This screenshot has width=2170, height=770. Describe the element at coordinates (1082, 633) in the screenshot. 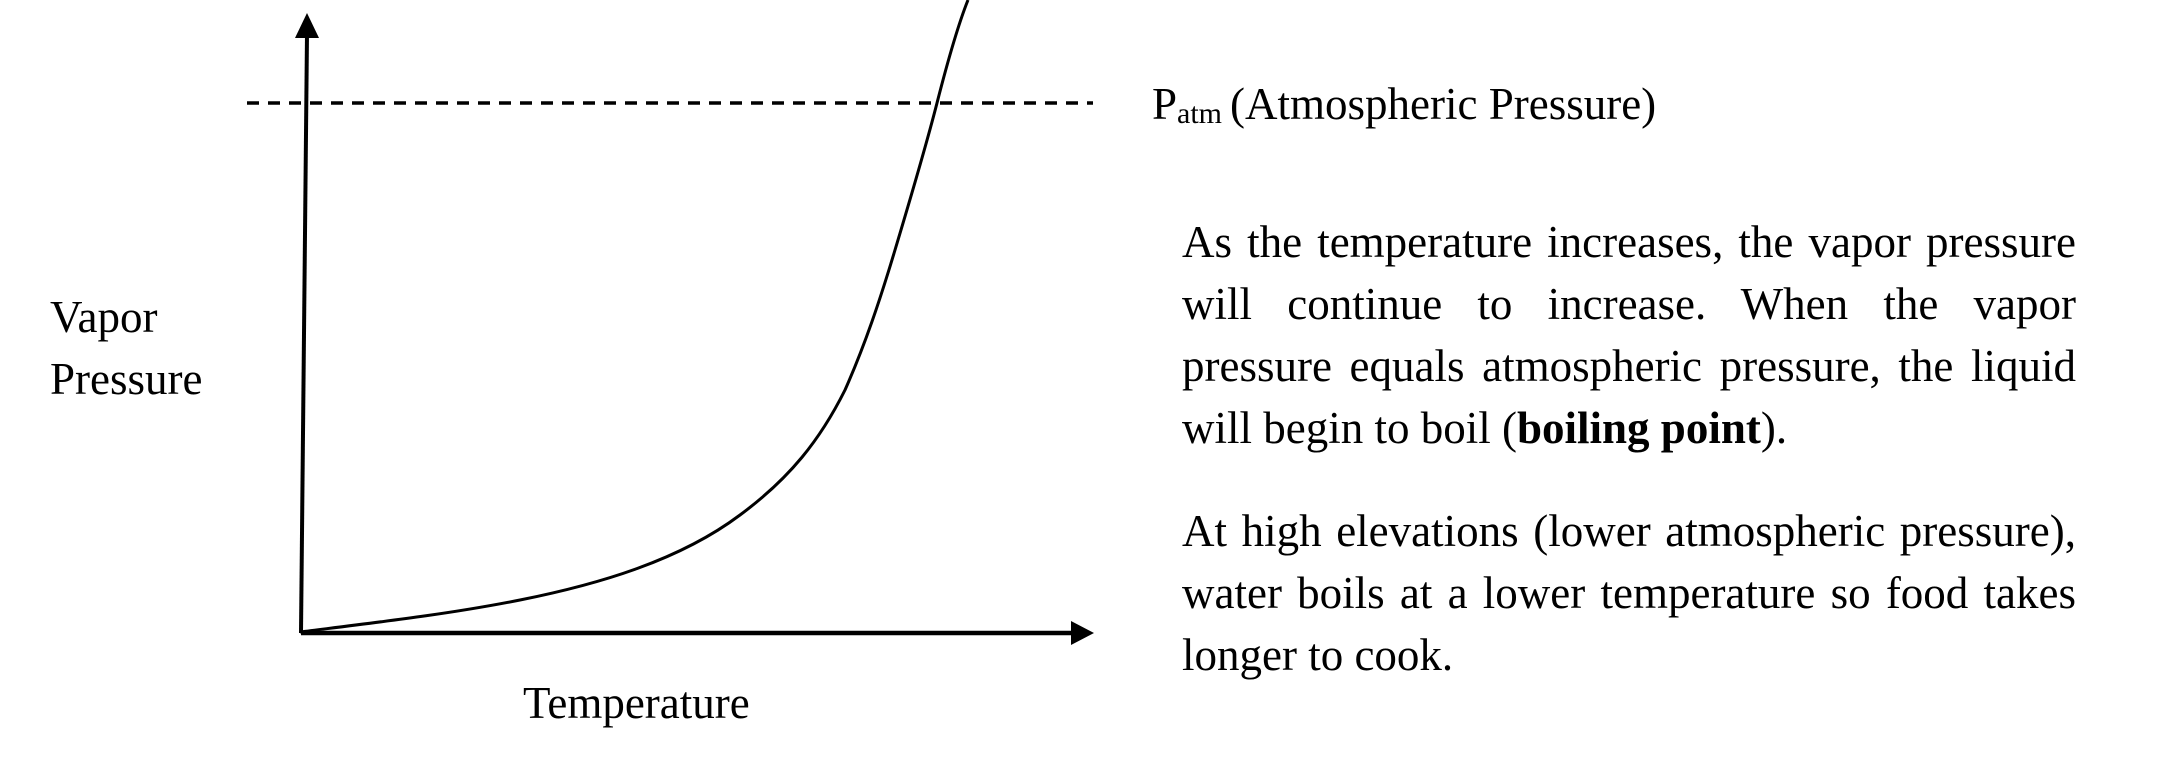

I see `x-axis-arrowhead-icon` at that location.